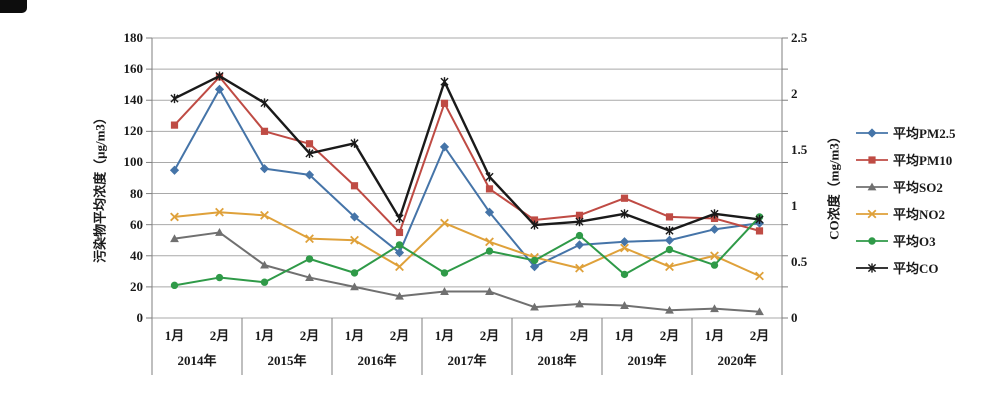 The height and width of the screenshot is (402, 996). What do you see at coordinates (133, 162) in the screenshot?
I see `left-axis-tick-label: 100` at bounding box center [133, 162].